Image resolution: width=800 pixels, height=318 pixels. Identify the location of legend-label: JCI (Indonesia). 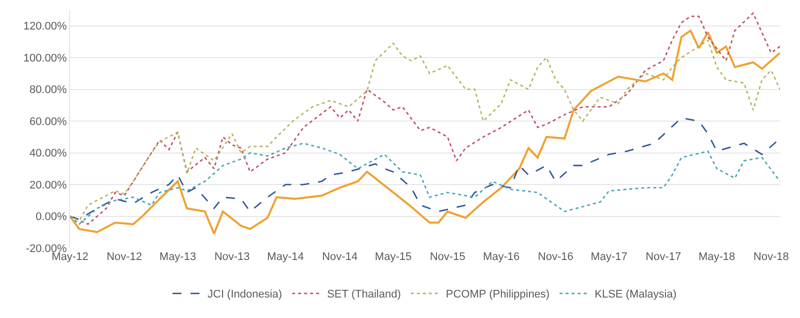
(245, 294).